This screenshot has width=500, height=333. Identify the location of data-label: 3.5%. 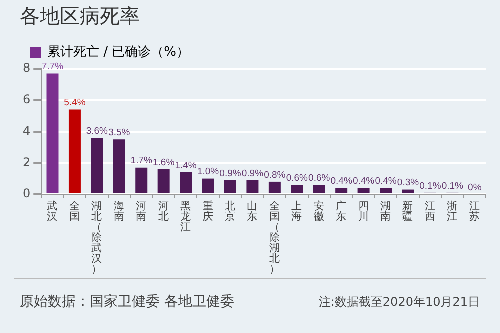
(119, 132).